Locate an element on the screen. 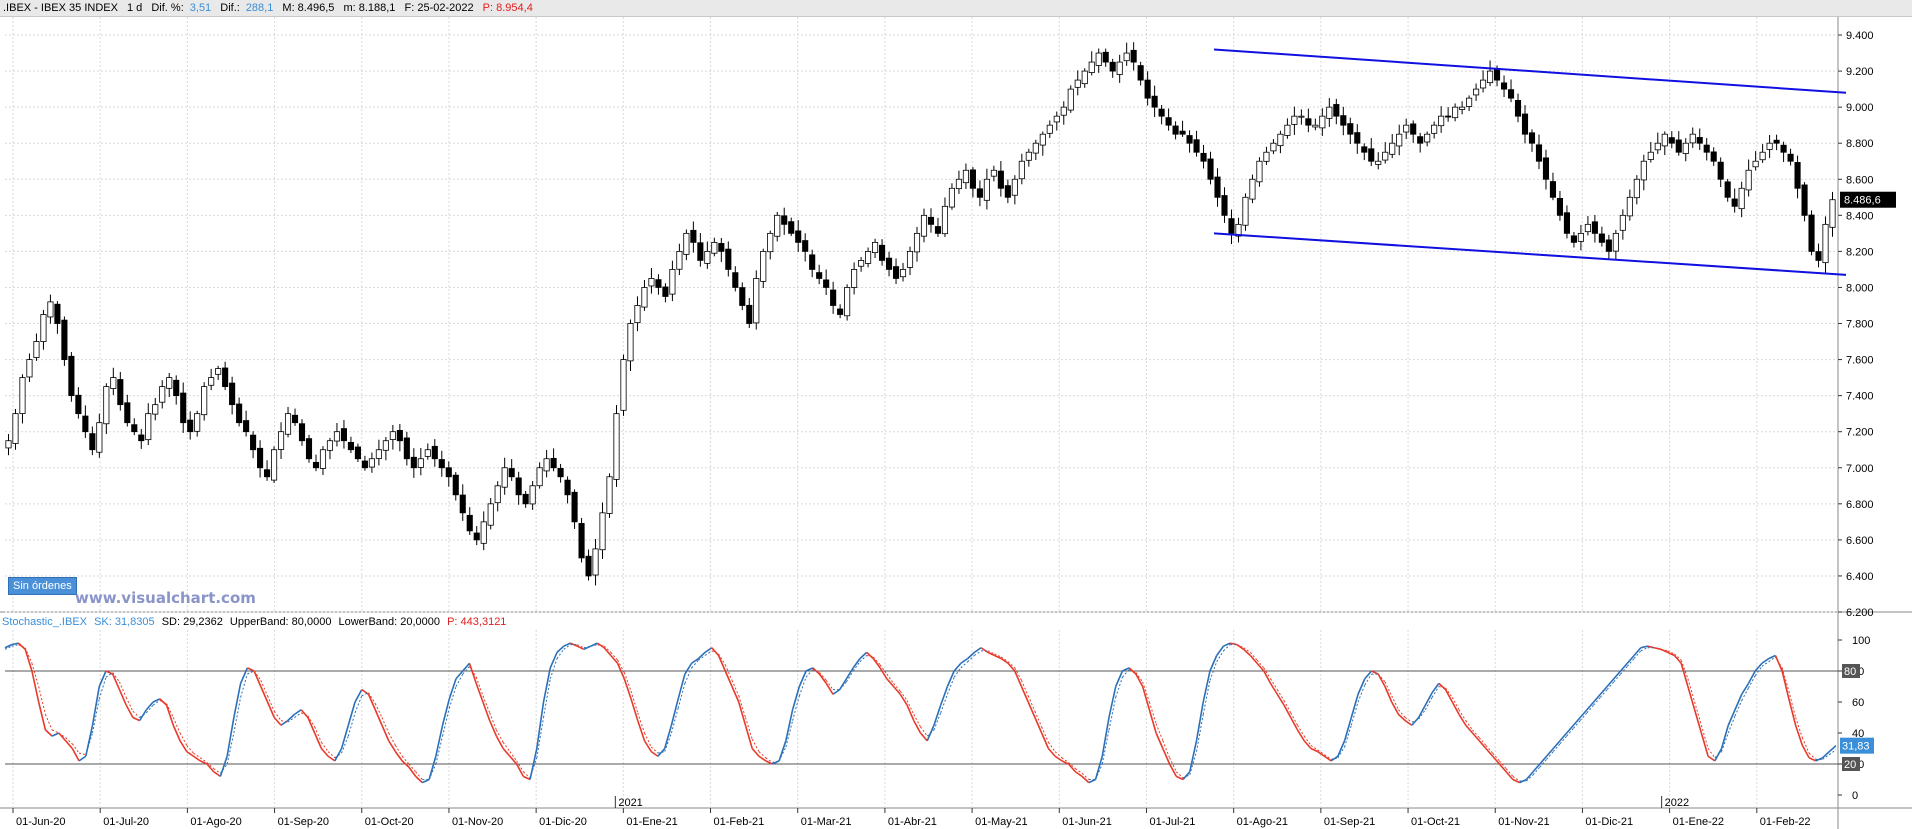  price-tick-label: 8.200 is located at coordinates (1860, 252).